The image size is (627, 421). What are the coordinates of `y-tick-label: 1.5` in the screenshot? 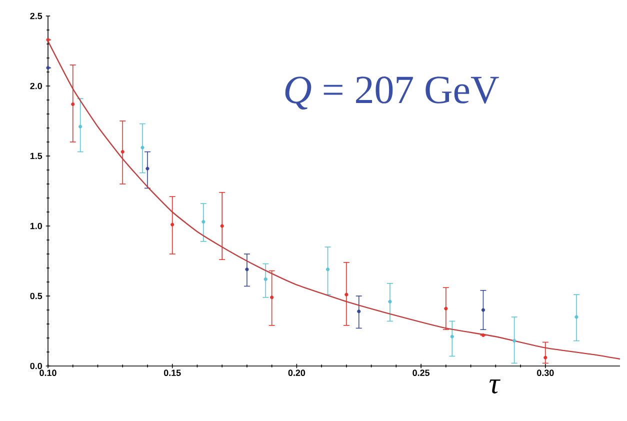 It's located at (36, 156).